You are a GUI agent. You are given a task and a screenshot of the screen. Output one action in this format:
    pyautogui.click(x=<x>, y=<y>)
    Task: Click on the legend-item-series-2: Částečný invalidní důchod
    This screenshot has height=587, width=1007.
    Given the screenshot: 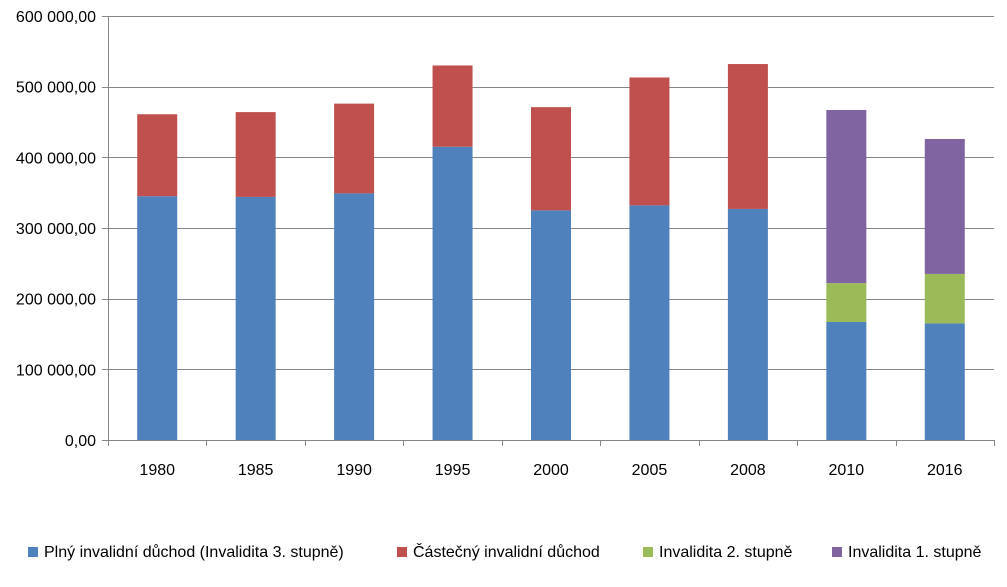 What is the action you would take?
    pyautogui.click(x=498, y=551)
    